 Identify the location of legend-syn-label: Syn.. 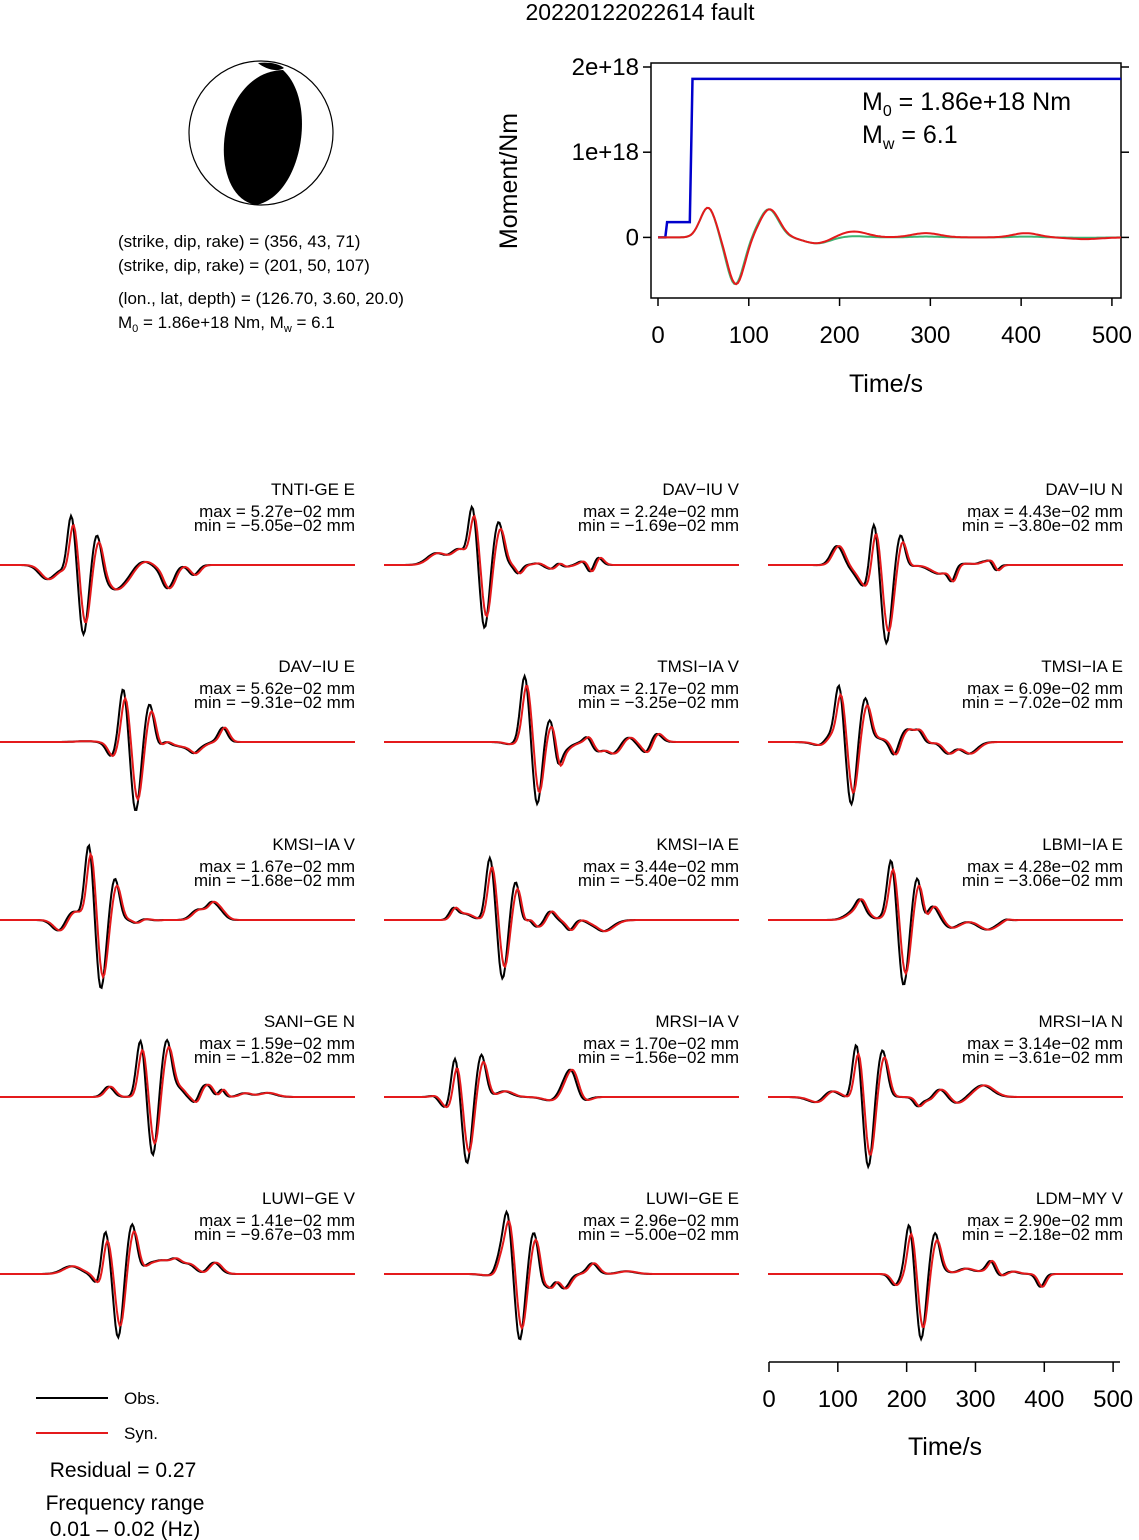
(141, 1433).